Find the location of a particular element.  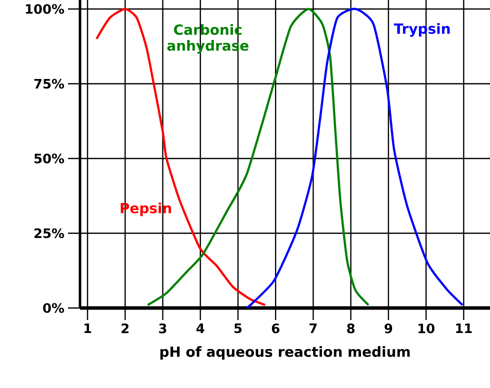

y-tick-label: 100% is located at coordinates (45, 9).